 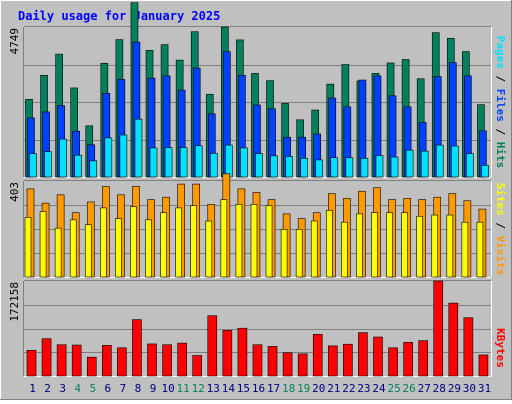 What do you see at coordinates (318, 388) in the screenshot?
I see `day-label-20: 20` at bounding box center [318, 388].